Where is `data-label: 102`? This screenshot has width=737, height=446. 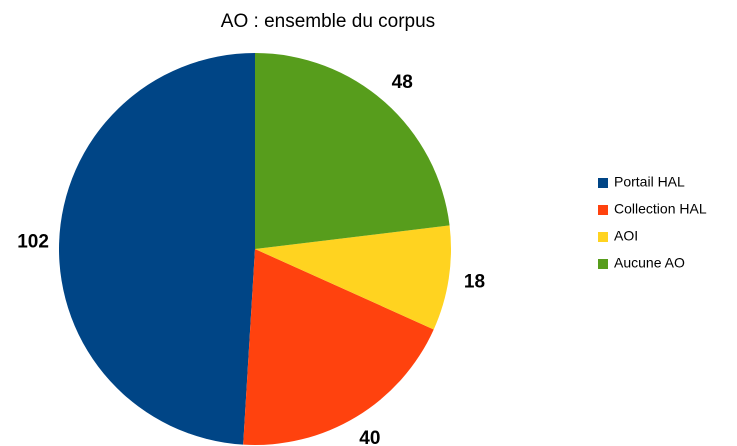 data-label: 102 is located at coordinates (33, 241).